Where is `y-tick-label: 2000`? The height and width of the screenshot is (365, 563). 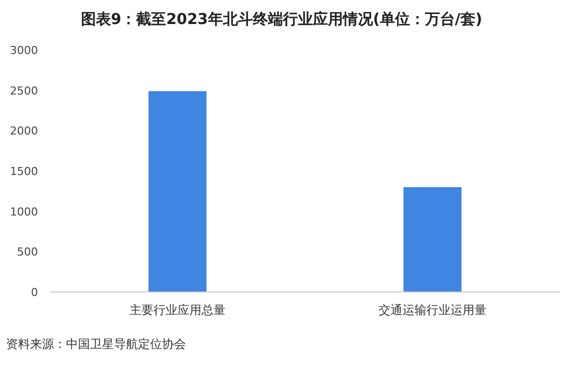
y-tick-label: 2000 is located at coordinates (24, 131).